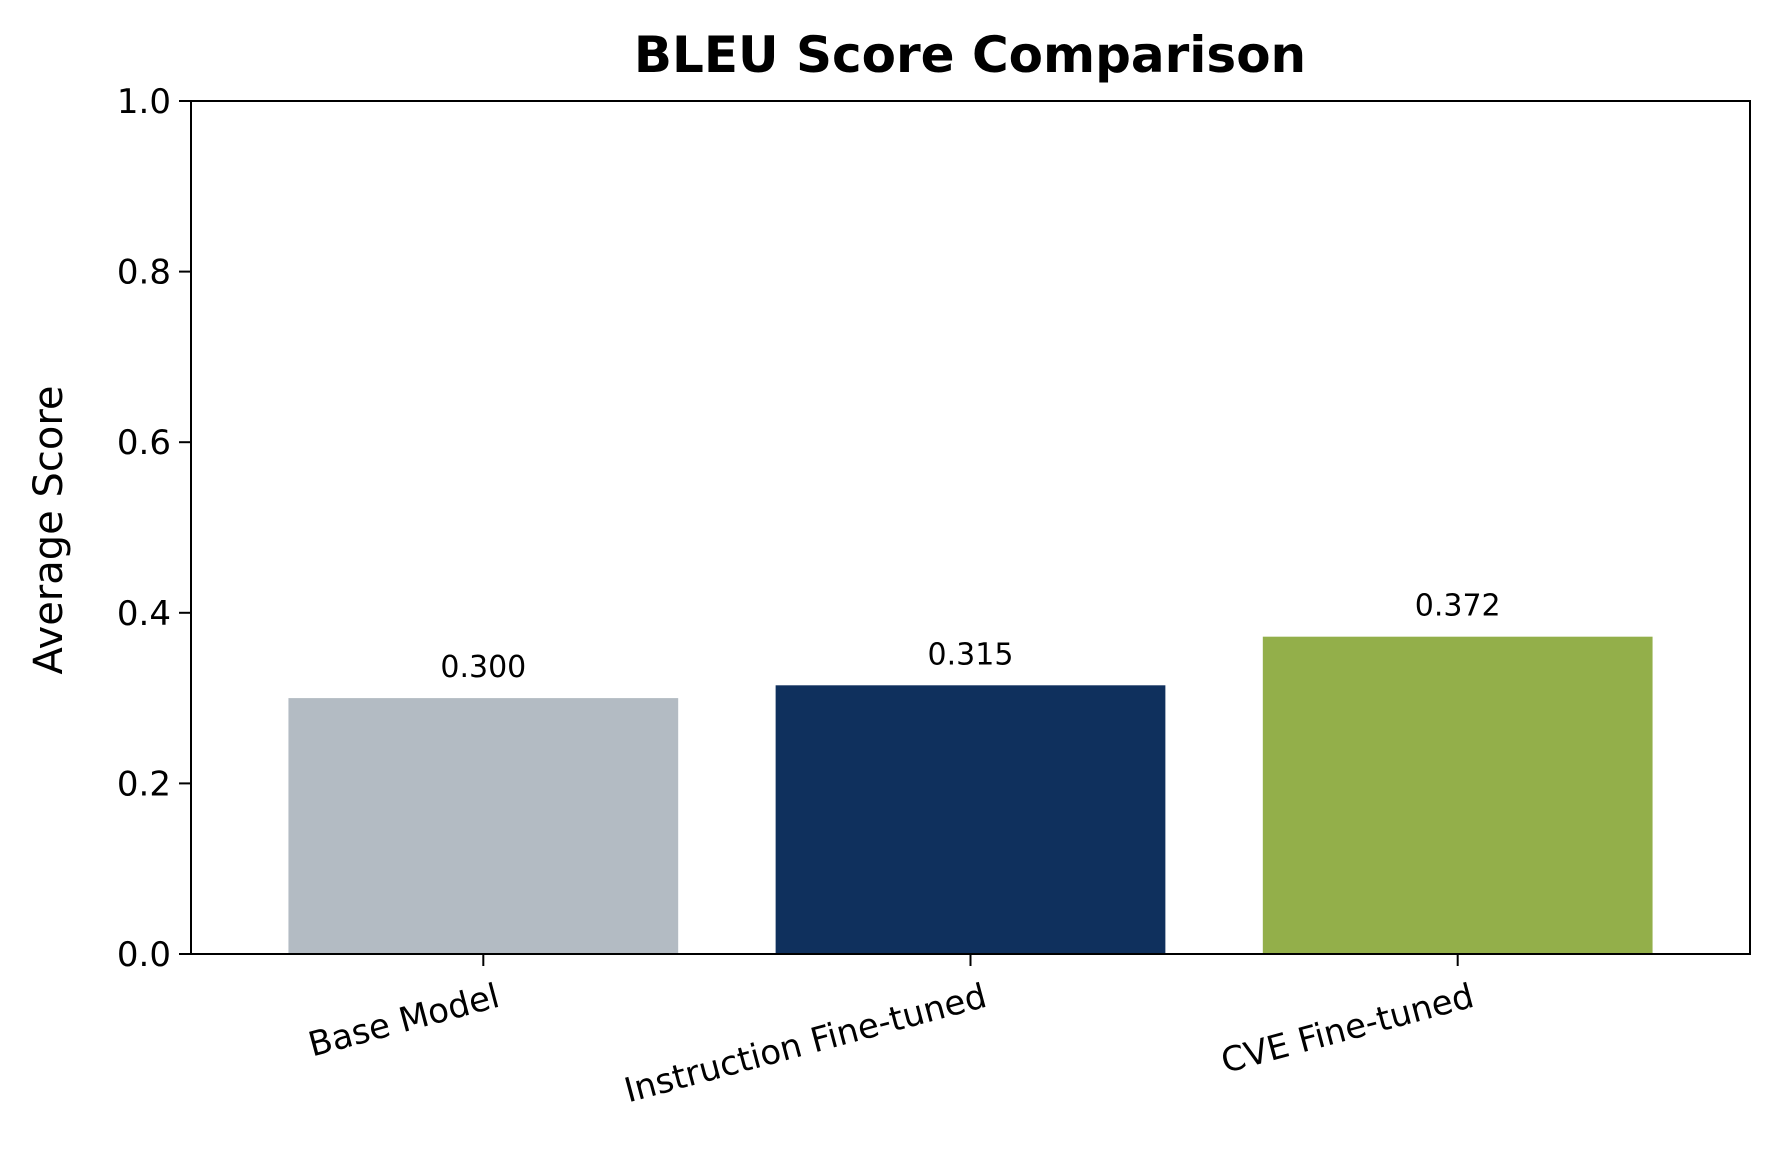 This screenshot has height=1170, width=1770. What do you see at coordinates (1347, 1029) in the screenshot?
I see `x-tick-label-2: CVE Fine-tuned` at bounding box center [1347, 1029].